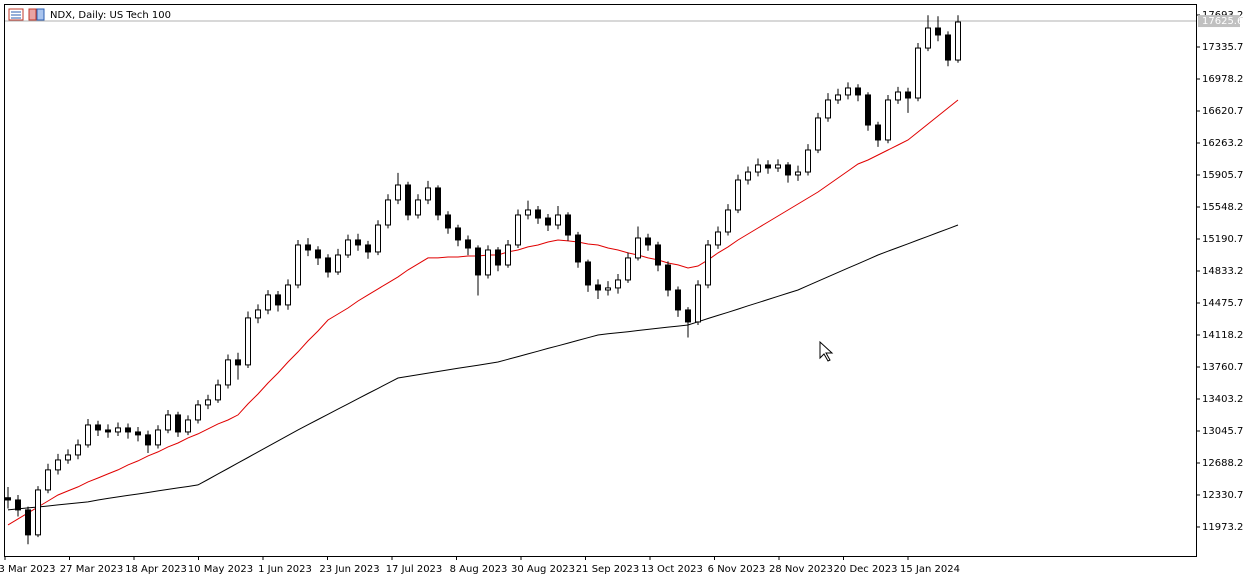 The image size is (1251, 583). Describe the element at coordinates (1222, 271) in the screenshot. I see `y-tick-label: 14833.2` at that location.